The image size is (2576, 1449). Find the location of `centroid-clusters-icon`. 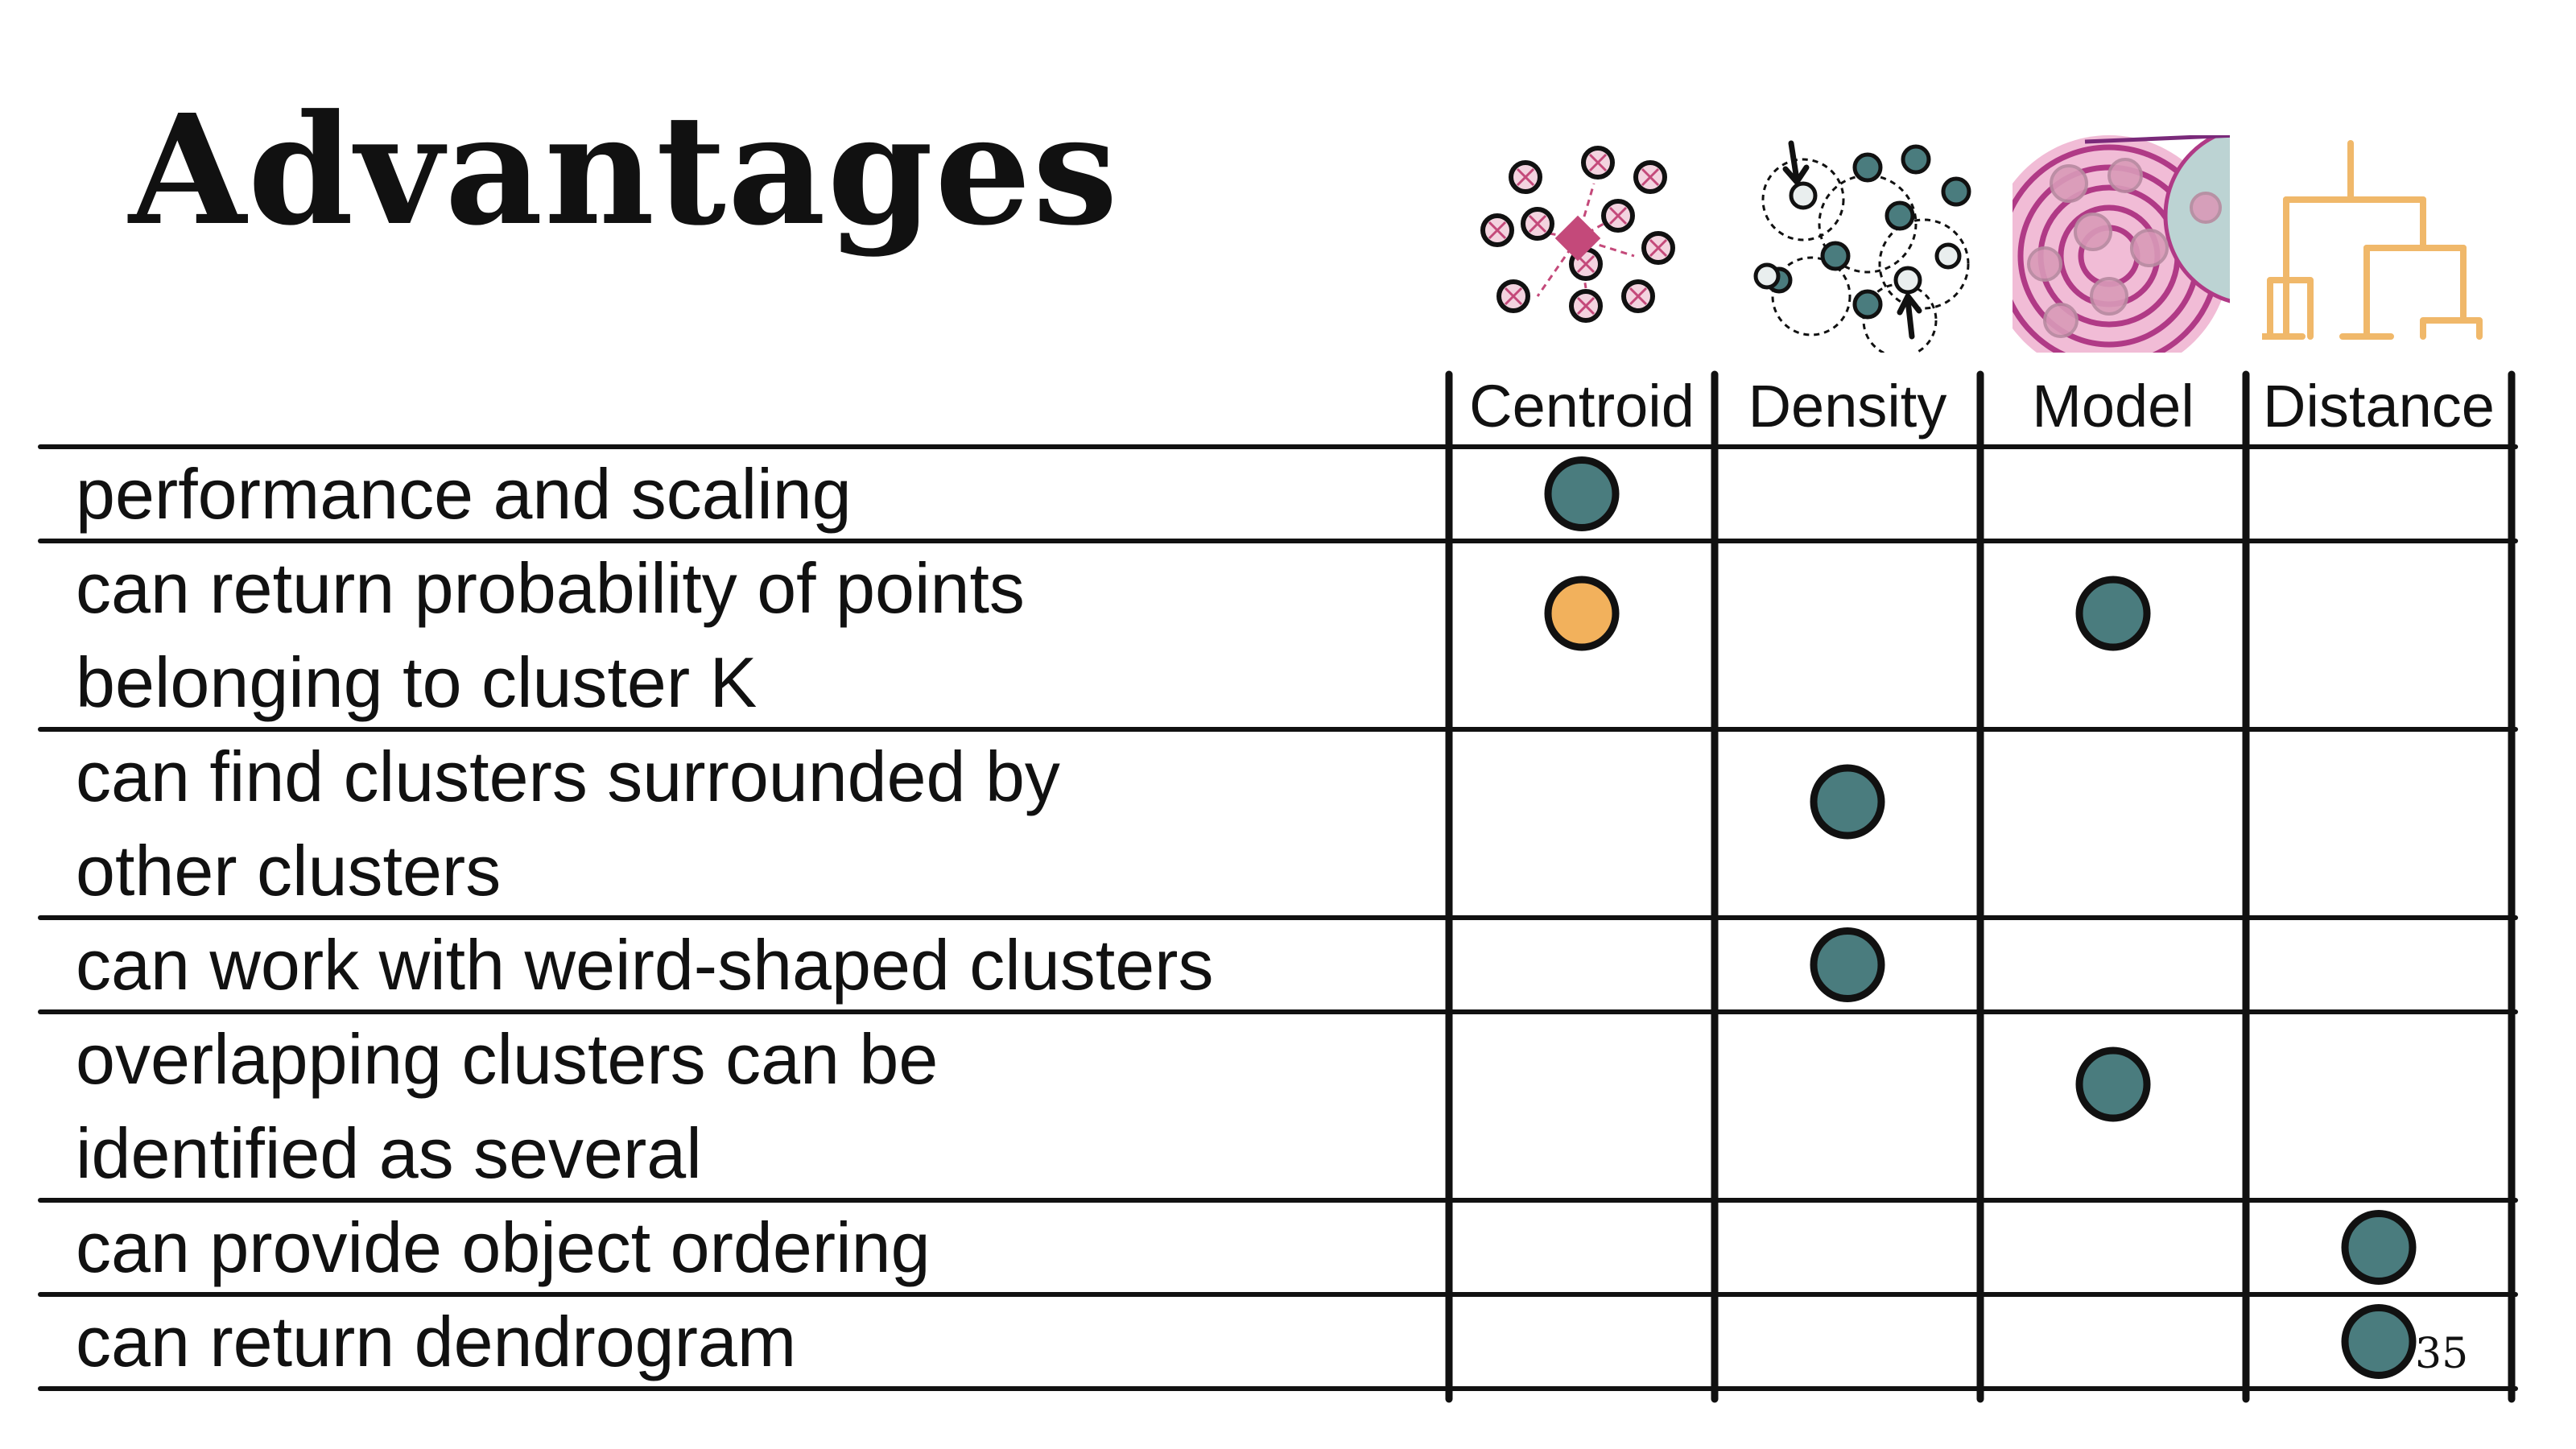

centroid-clusters-icon is located at coordinates (1577, 234).